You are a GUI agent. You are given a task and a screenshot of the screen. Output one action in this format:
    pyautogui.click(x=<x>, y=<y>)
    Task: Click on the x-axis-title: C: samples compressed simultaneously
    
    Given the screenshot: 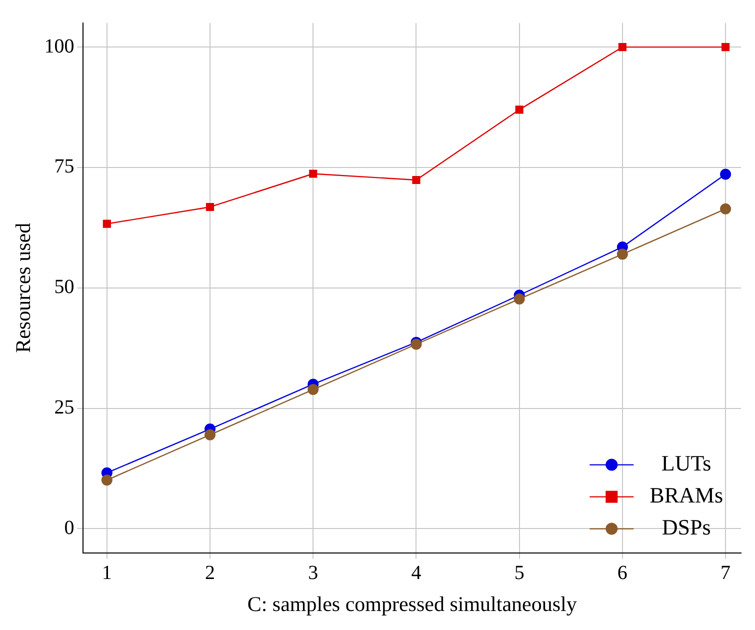 What is the action you would take?
    pyautogui.click(x=412, y=604)
    